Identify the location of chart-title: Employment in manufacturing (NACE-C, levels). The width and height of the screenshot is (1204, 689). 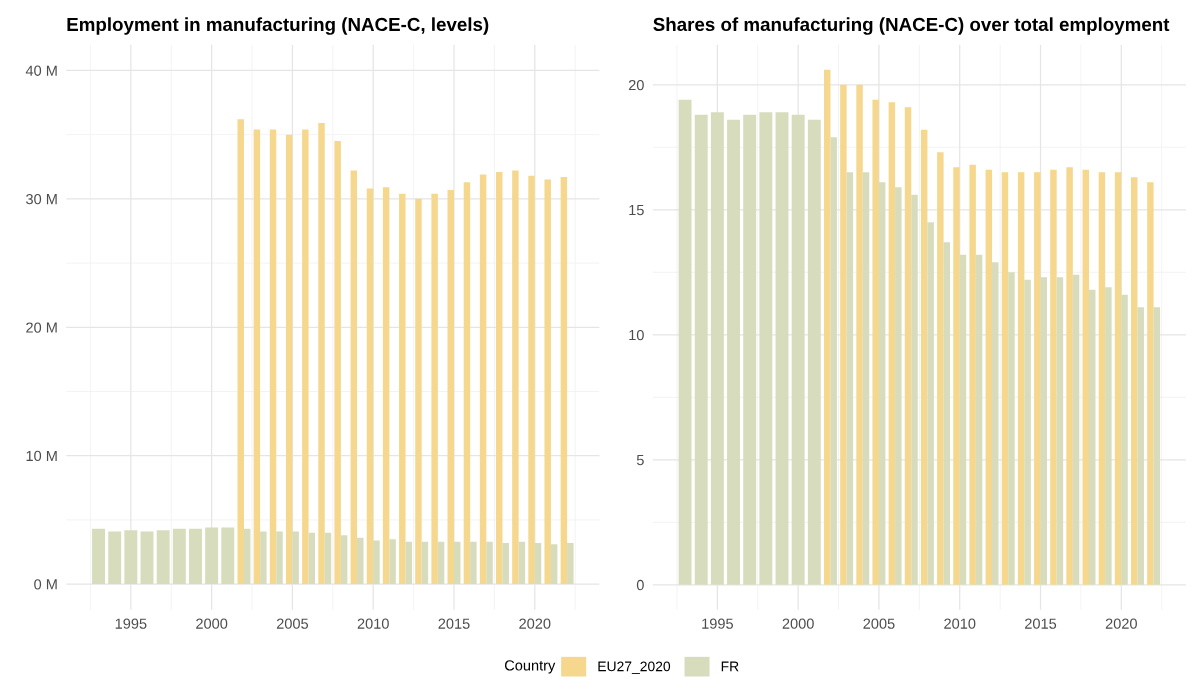
(278, 26).